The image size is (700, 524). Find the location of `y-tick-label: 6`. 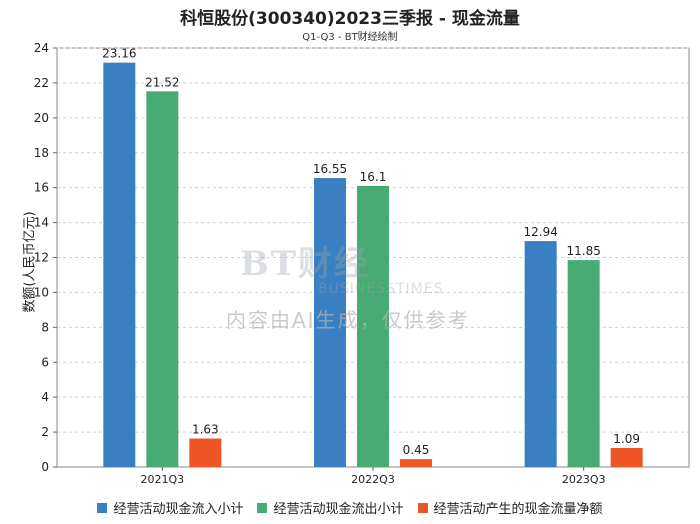

y-tick-label: 6 is located at coordinates (45, 362).